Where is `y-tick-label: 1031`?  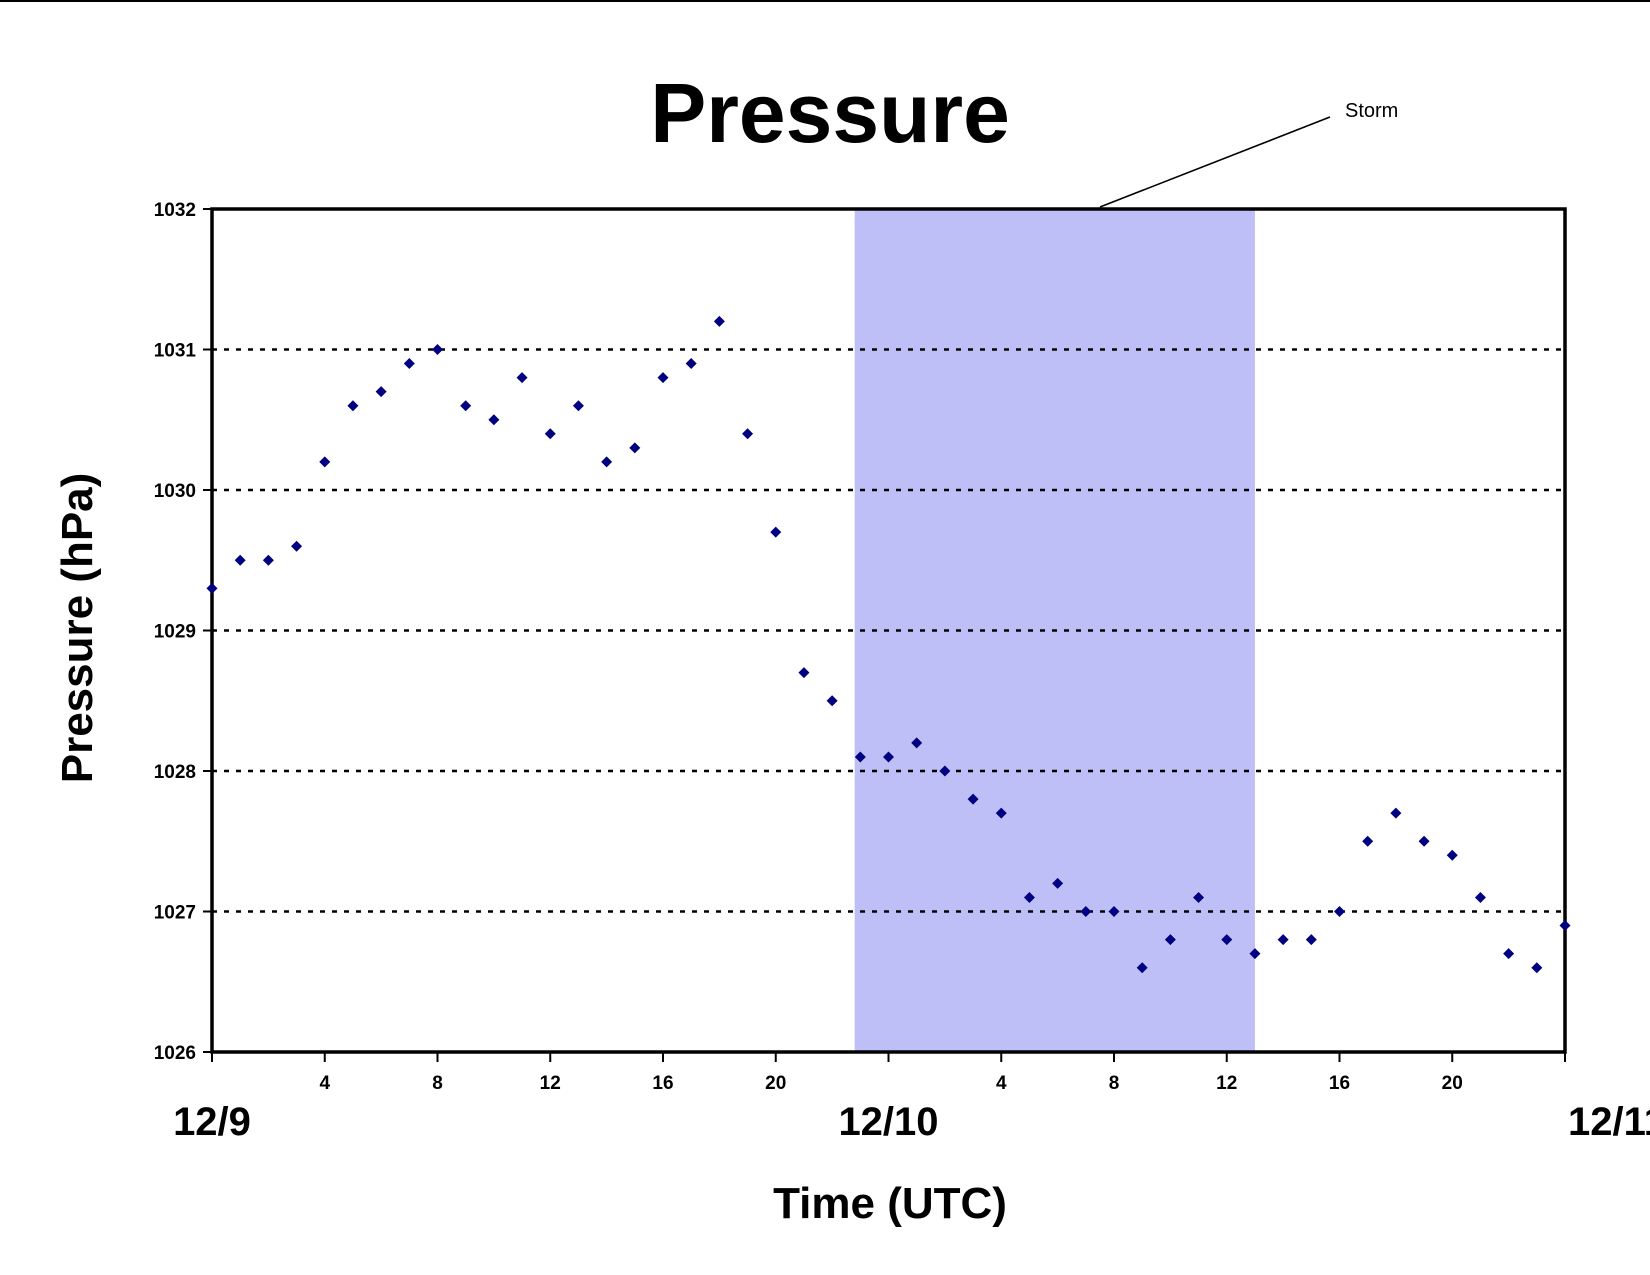
y-tick-label: 1031 is located at coordinates (175, 351).